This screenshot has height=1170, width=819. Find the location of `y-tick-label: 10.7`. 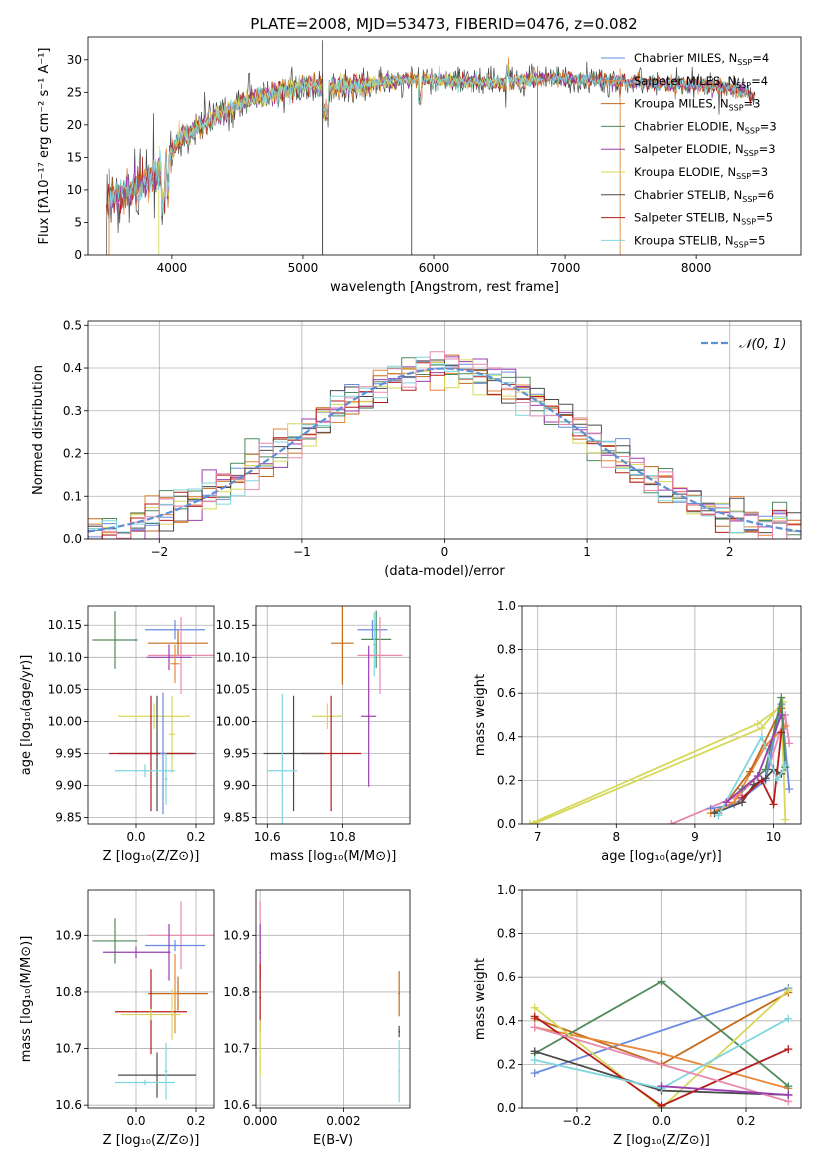

y-tick-label: 10.7 is located at coordinates (68, 1049).